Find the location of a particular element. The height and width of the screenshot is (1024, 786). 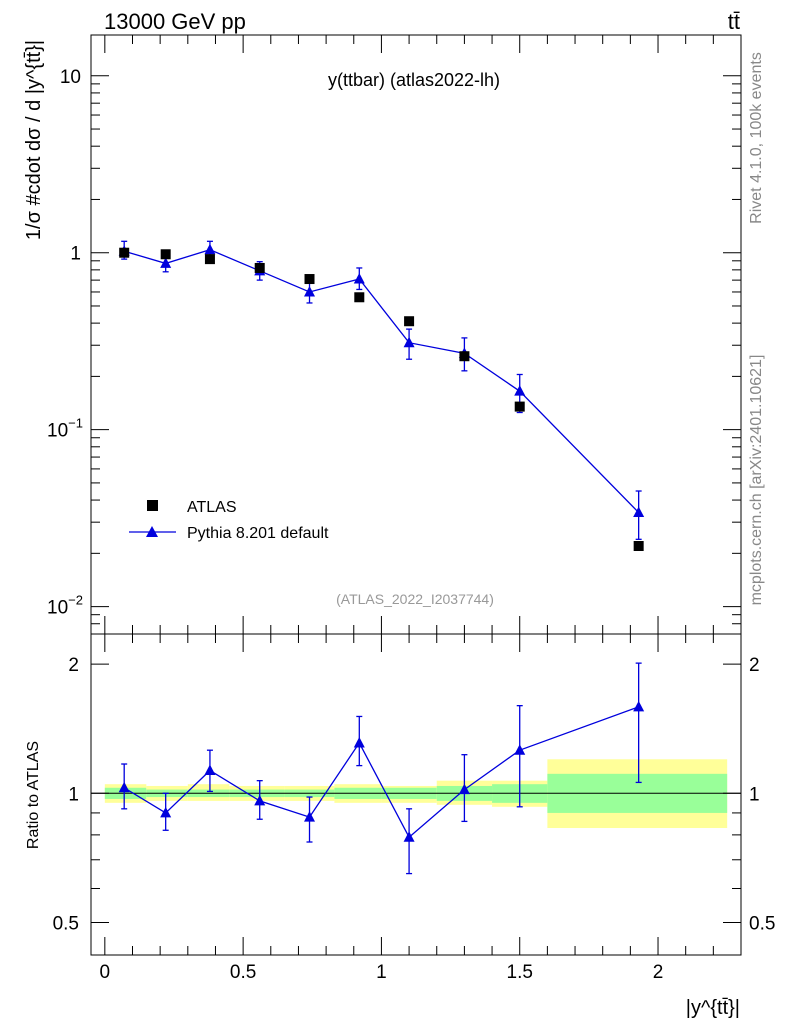

xtick-label: 0 is located at coordinates (105, 972).